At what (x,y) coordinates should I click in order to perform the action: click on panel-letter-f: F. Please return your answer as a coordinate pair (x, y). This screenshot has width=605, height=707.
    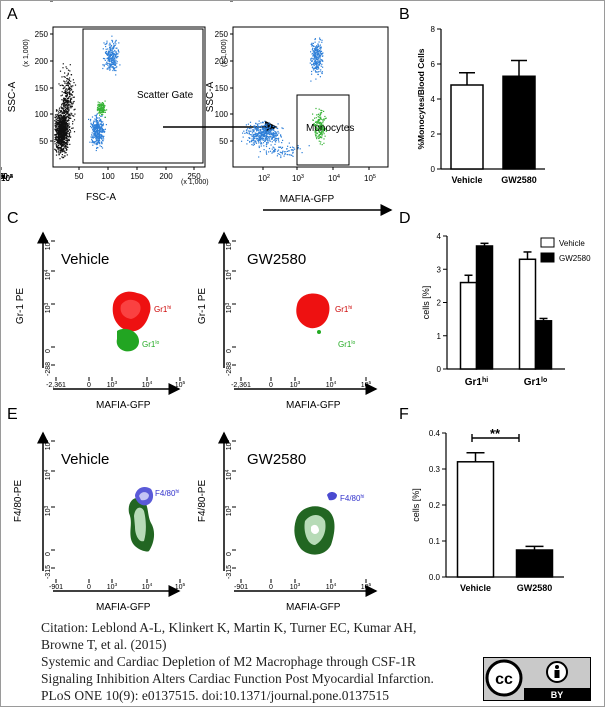
    Looking at the image, I should click on (404, 414).